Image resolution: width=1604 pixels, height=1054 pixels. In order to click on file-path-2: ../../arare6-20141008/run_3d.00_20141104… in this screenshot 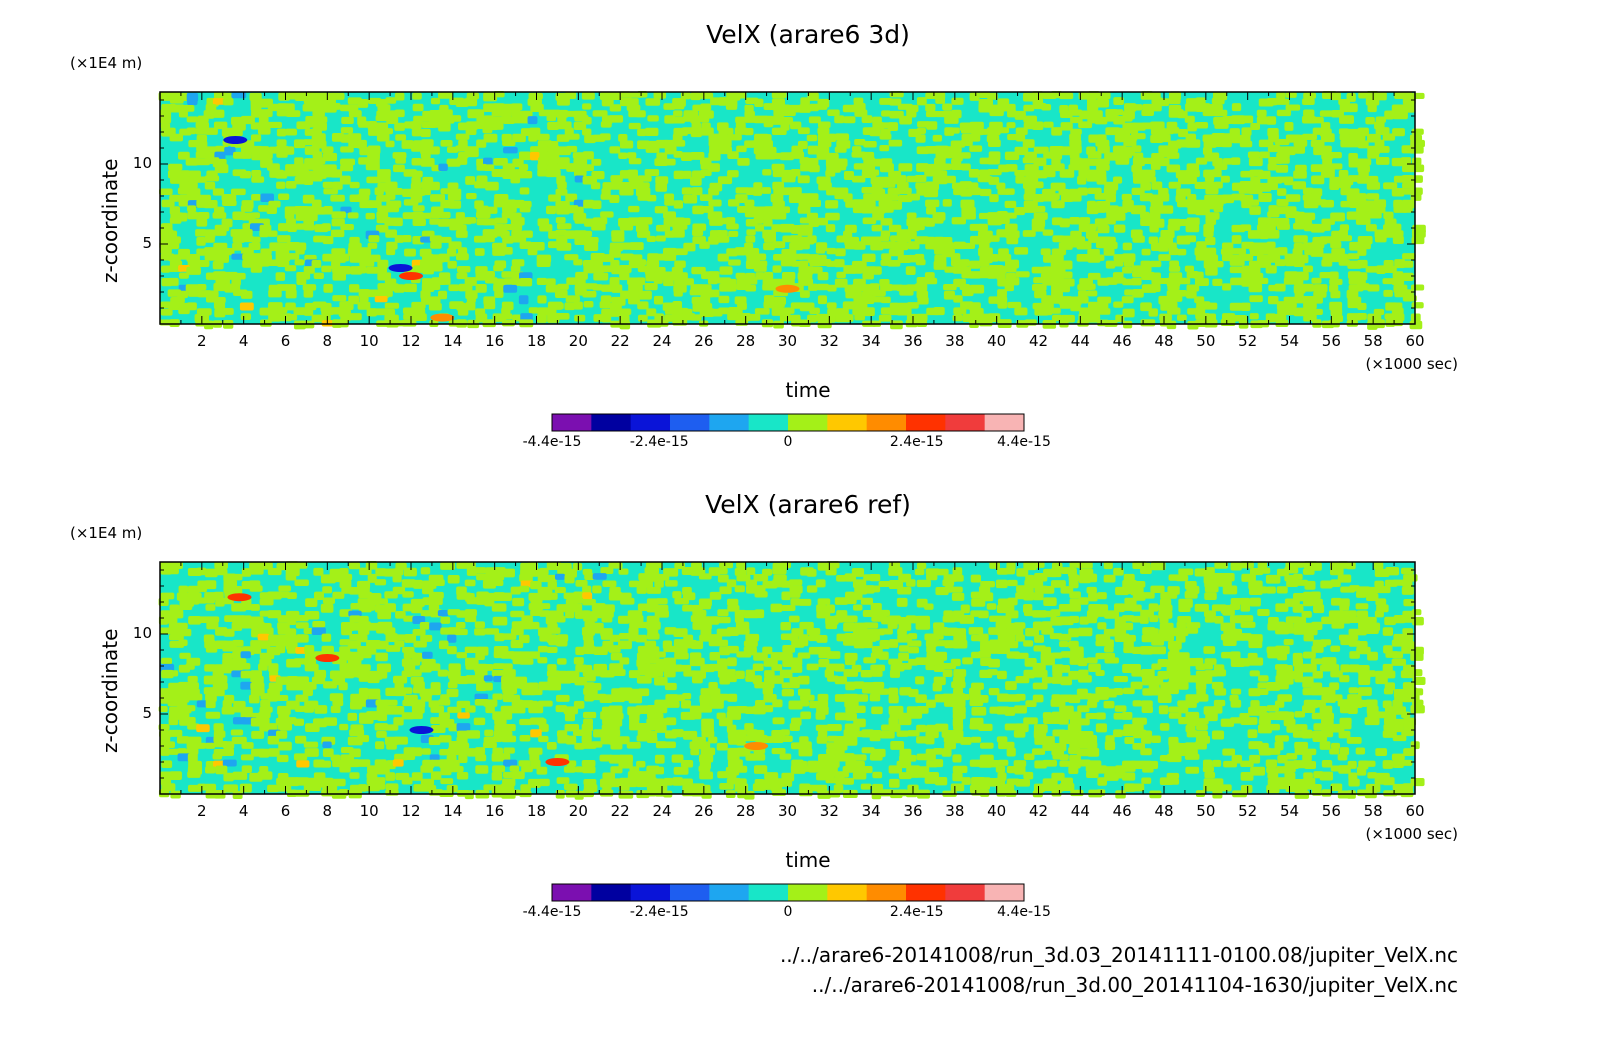, I will do `click(1134, 985)`.